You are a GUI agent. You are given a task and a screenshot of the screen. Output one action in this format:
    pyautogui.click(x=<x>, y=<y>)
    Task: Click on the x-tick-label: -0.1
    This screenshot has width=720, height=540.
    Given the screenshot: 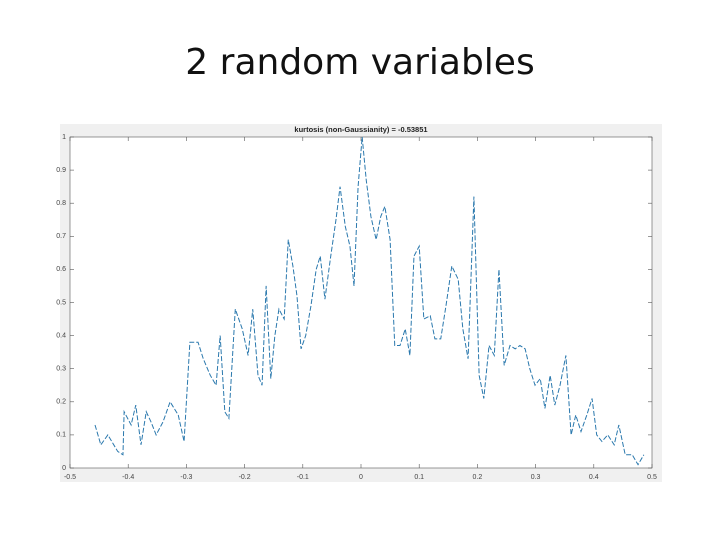 What is the action you would take?
    pyautogui.click(x=303, y=477)
    